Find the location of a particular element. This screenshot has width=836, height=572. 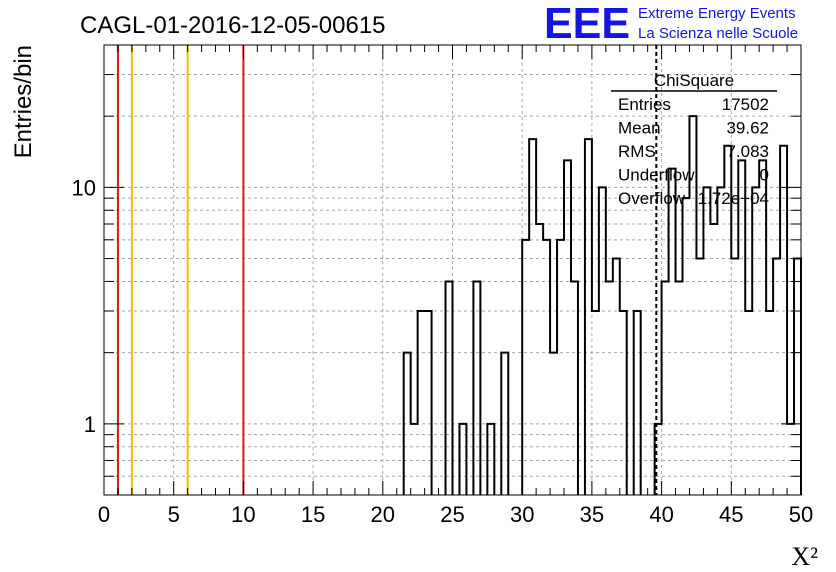

stats-label: Overflow is located at coordinates (652, 198).